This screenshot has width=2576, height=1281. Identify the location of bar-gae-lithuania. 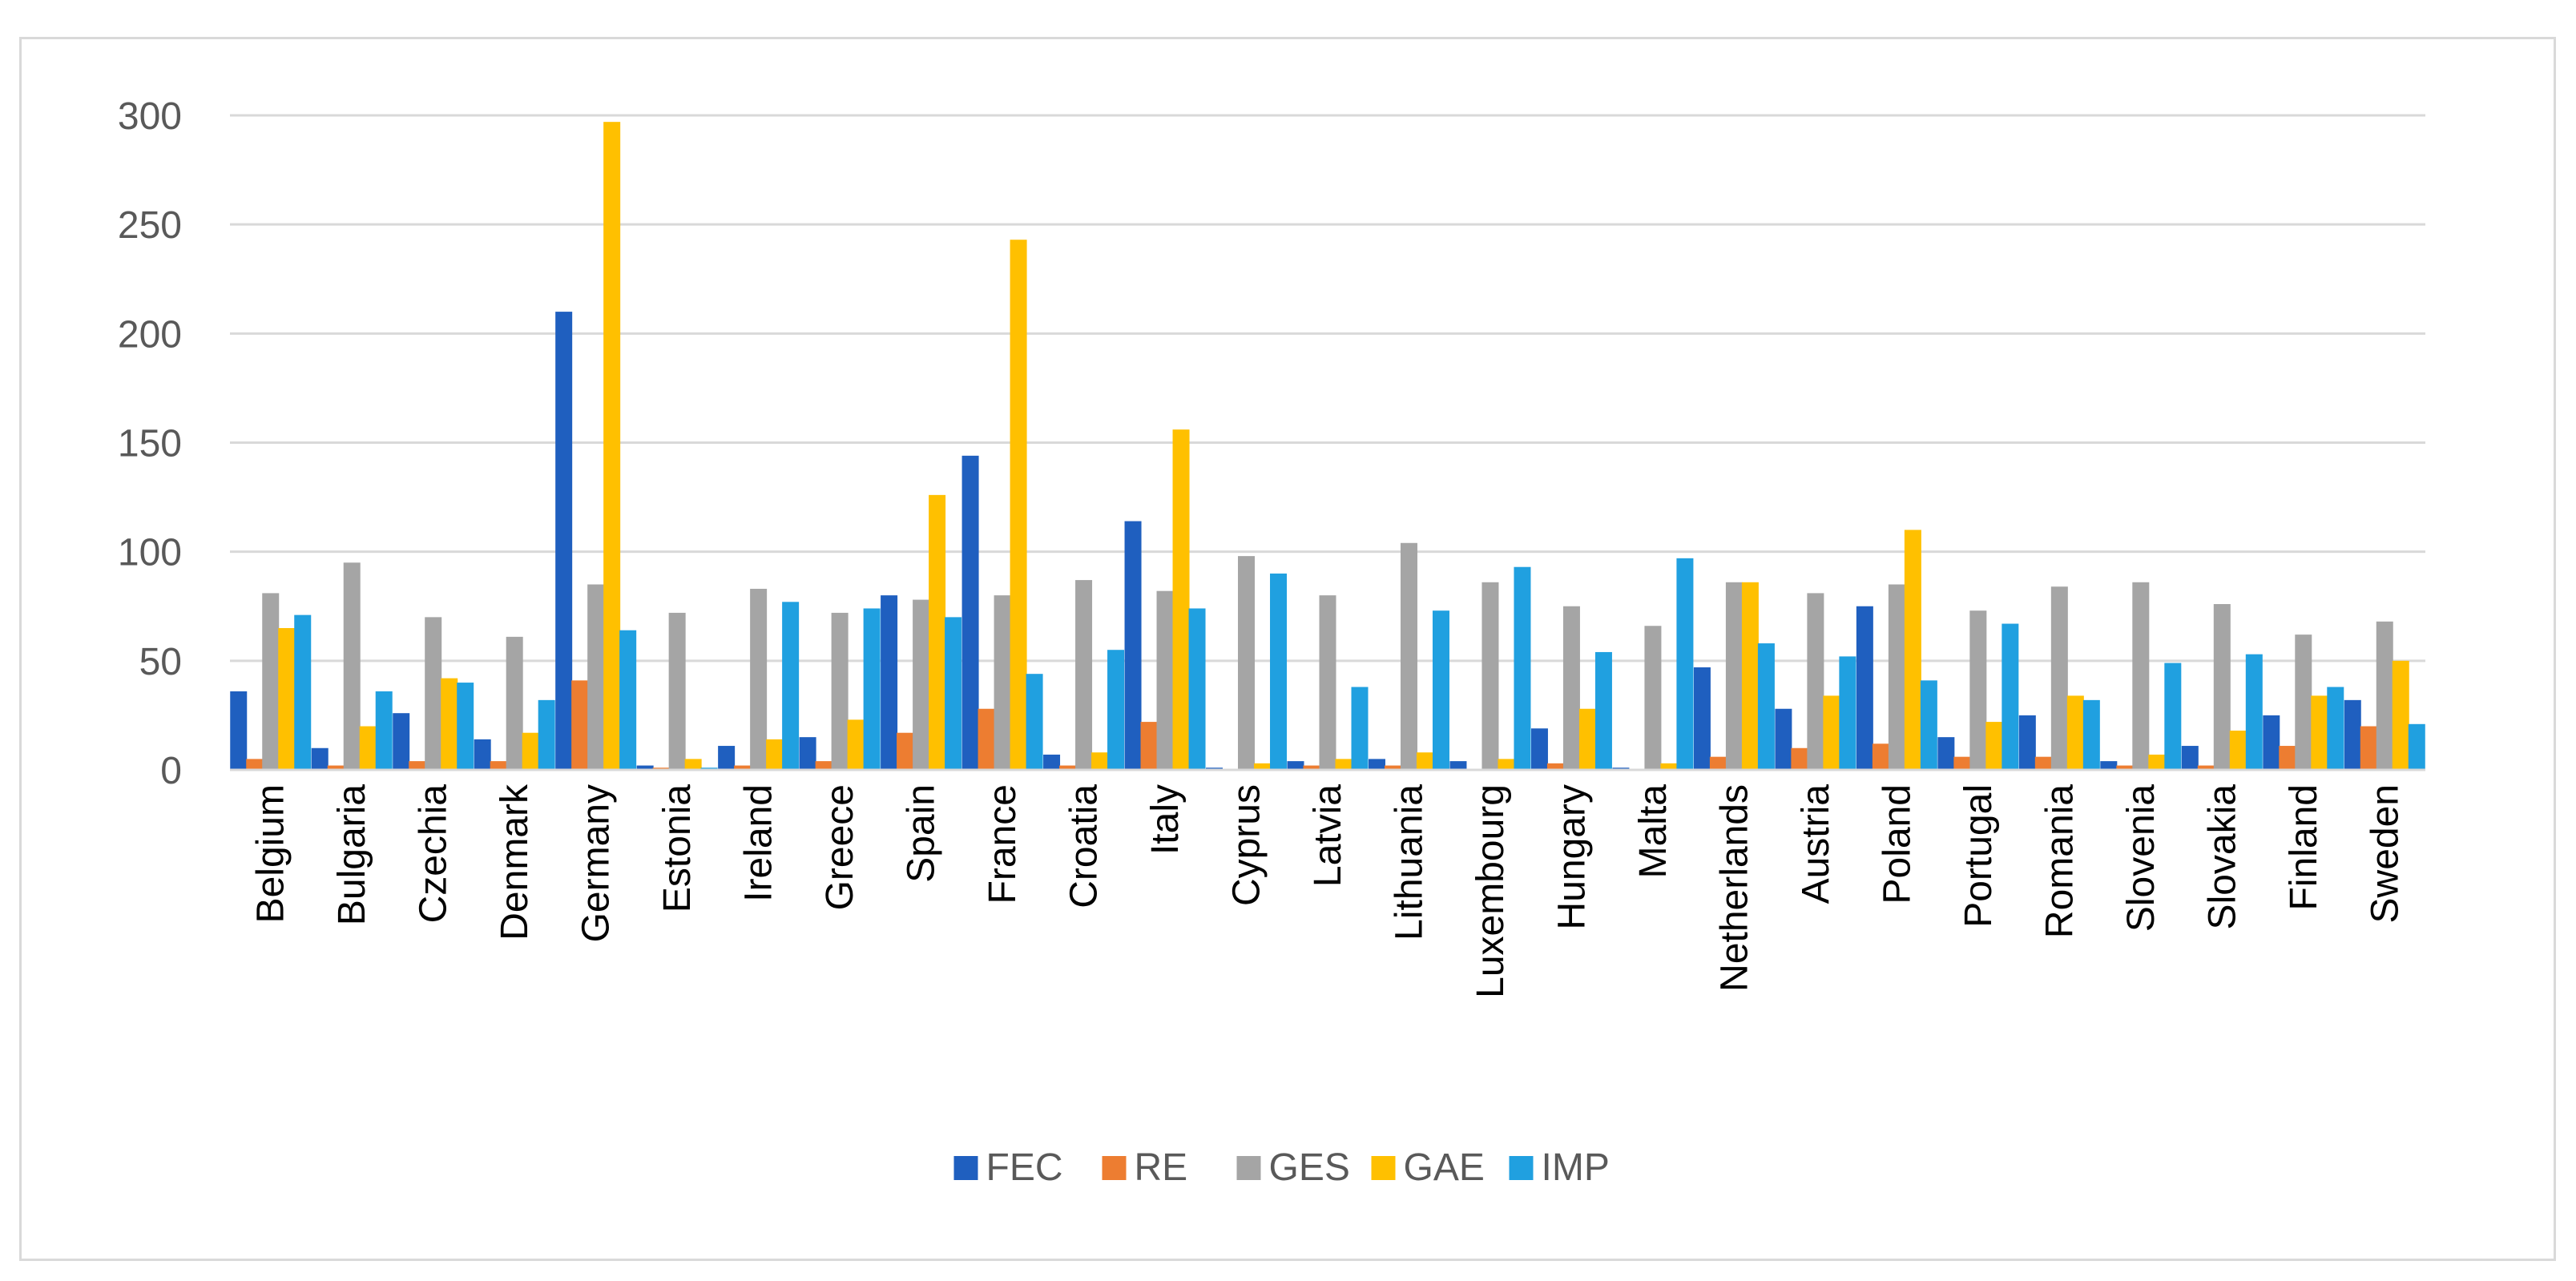
(1424, 761).